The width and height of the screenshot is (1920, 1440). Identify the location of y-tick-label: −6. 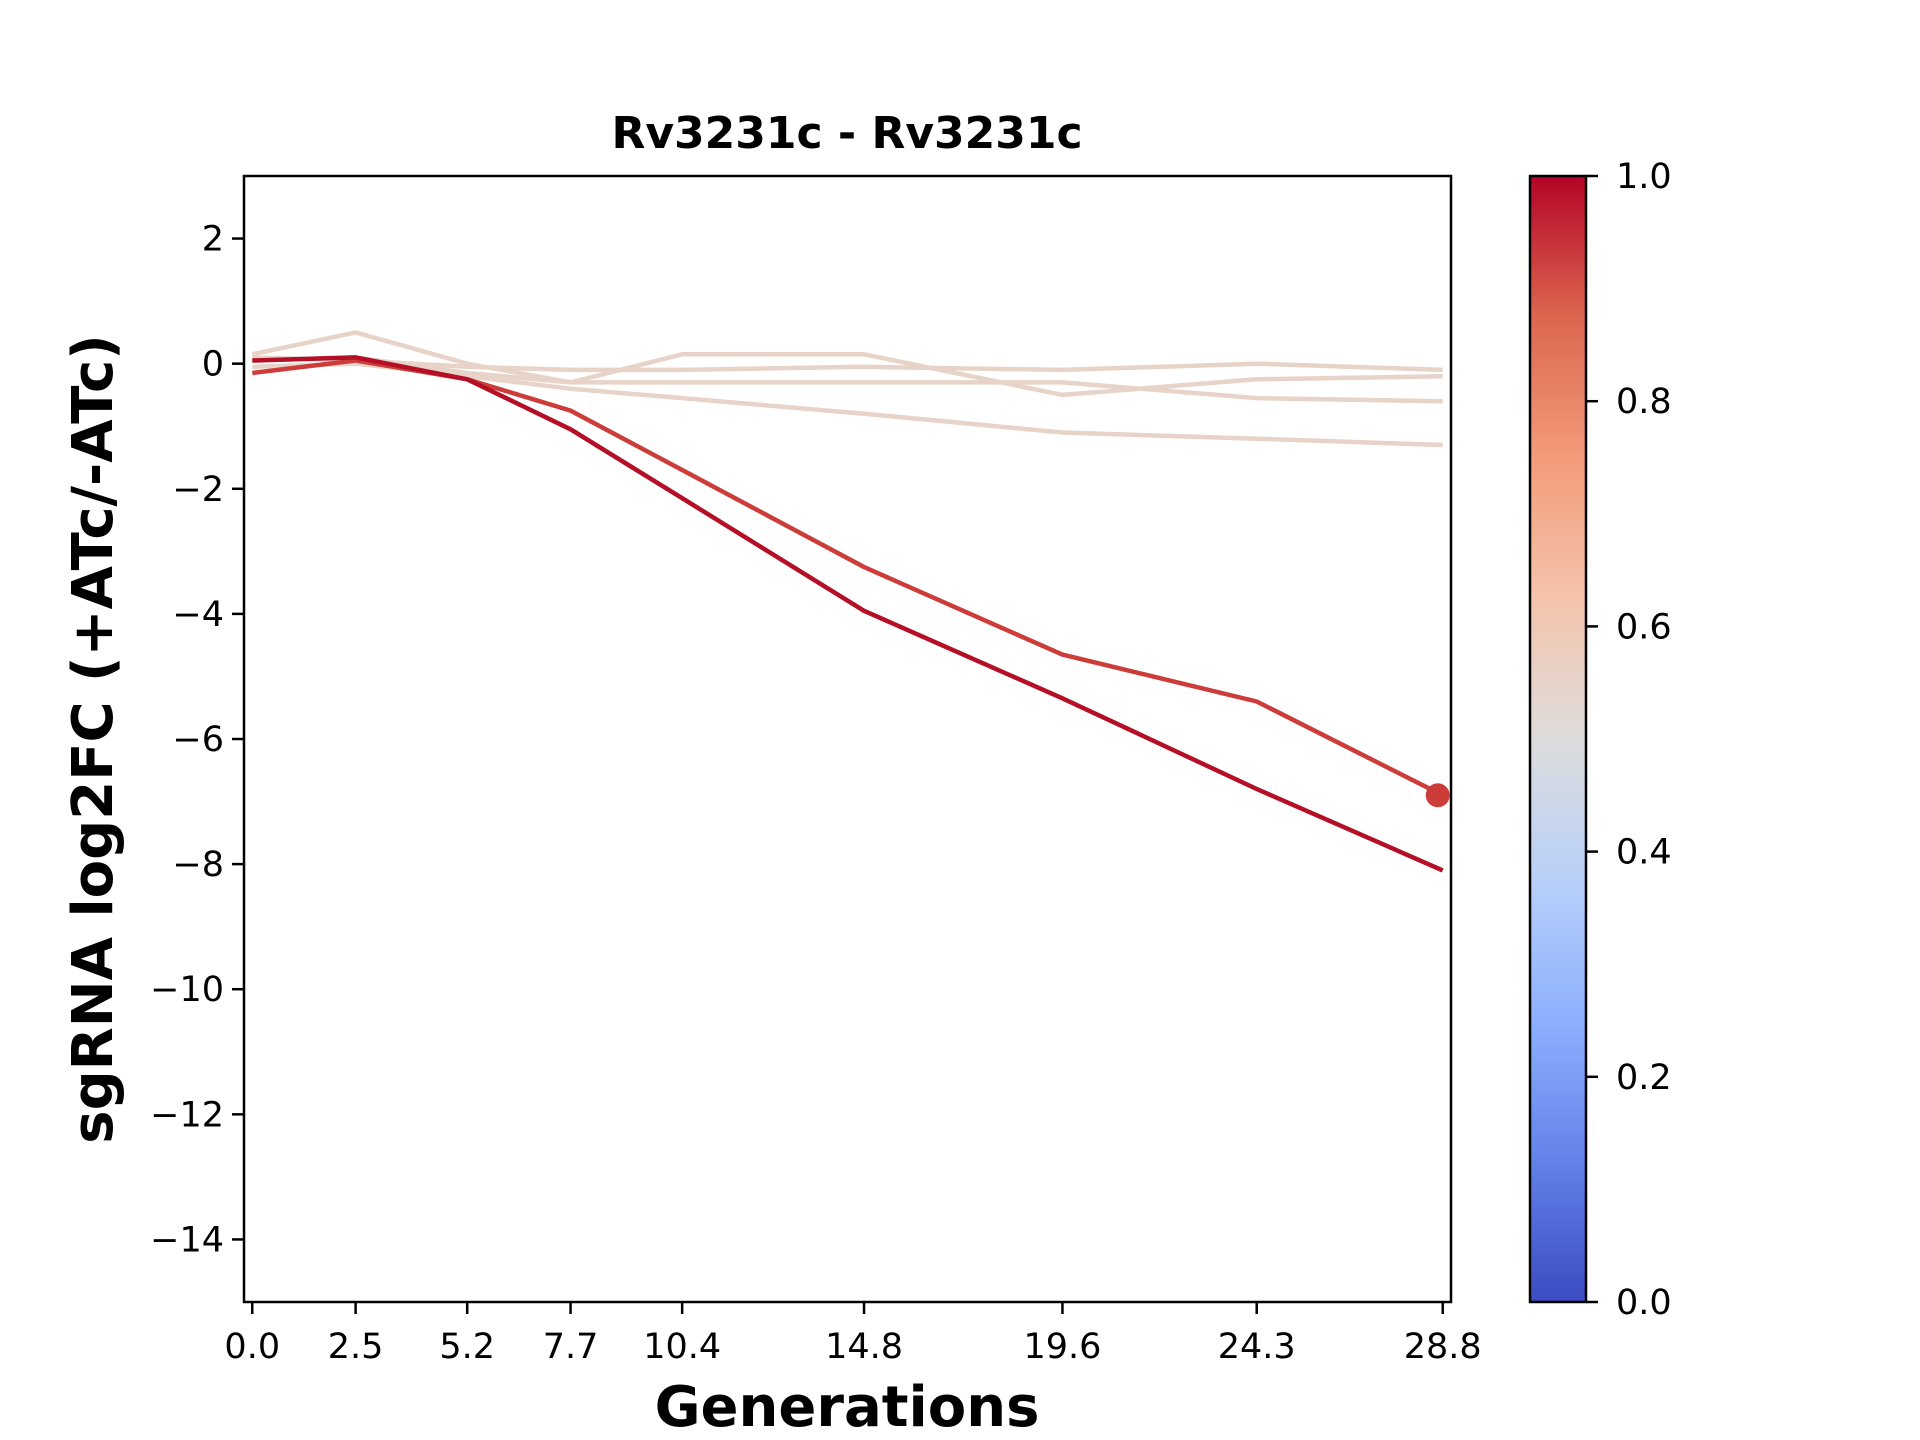
(198, 740).